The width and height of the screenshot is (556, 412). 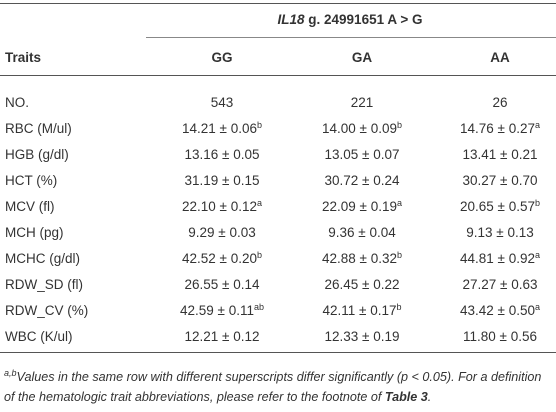 I want to click on cell-value: 31.19 ± 0.15, so click(x=222, y=180).